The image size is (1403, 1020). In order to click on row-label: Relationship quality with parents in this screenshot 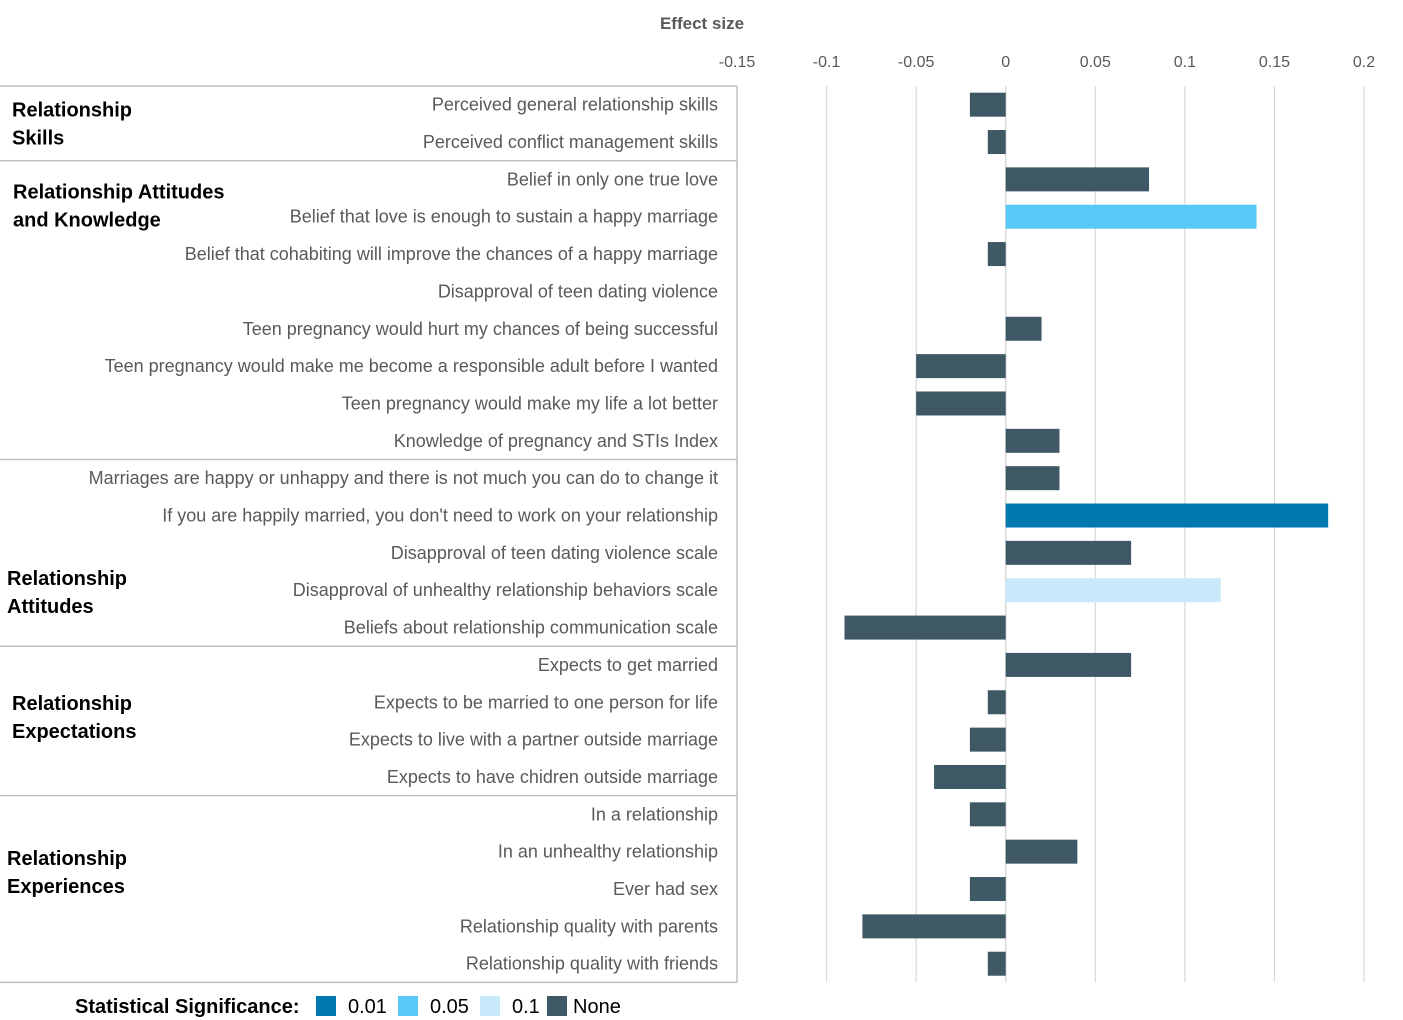, I will do `click(589, 926)`.